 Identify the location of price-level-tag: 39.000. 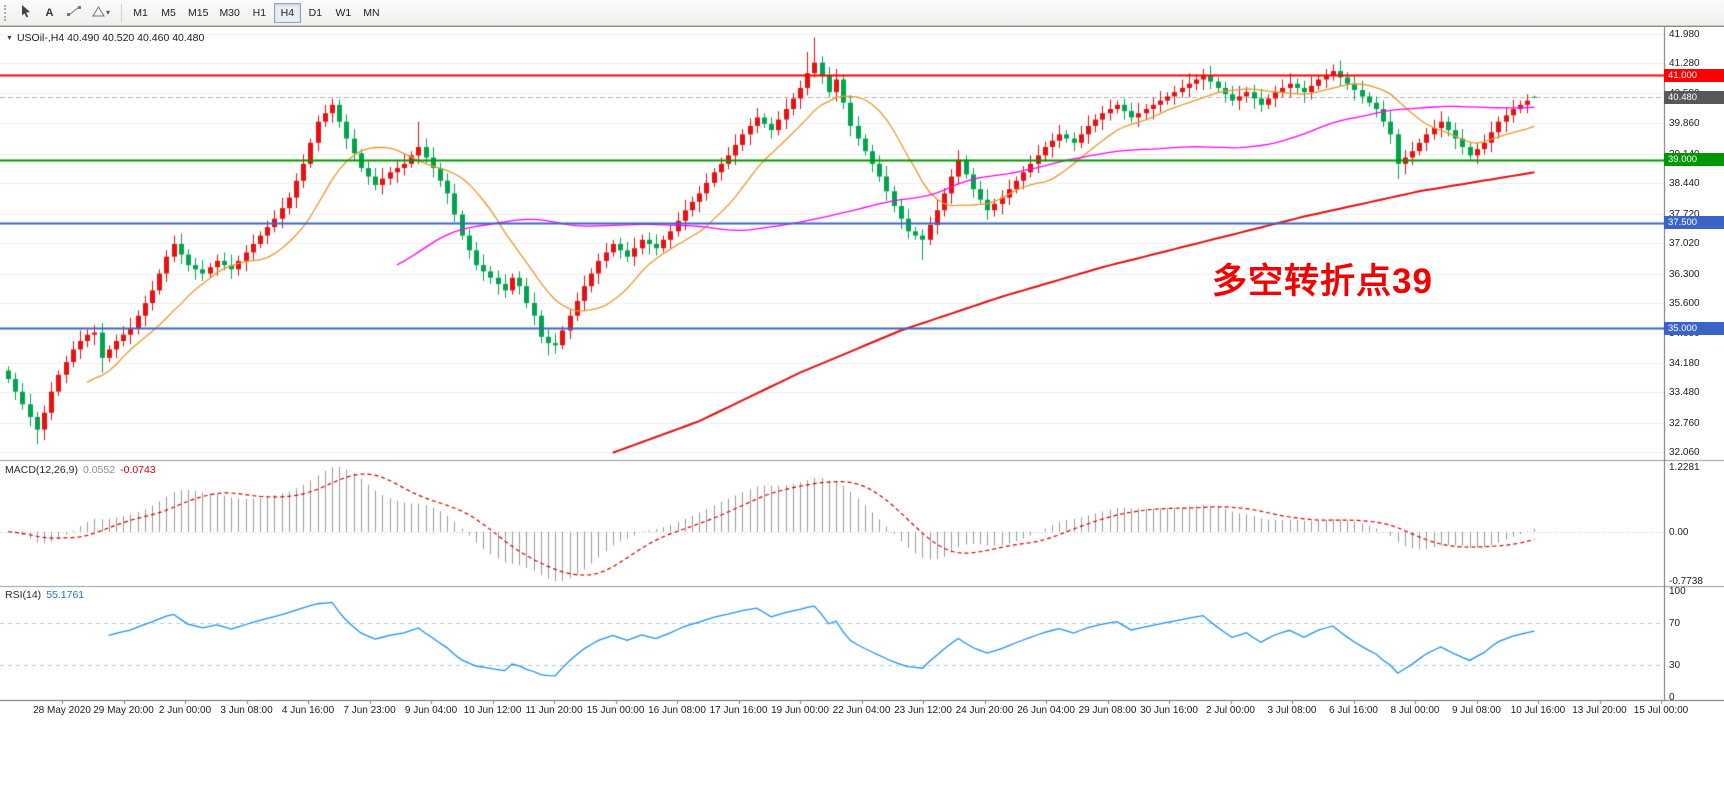
(1694, 160).